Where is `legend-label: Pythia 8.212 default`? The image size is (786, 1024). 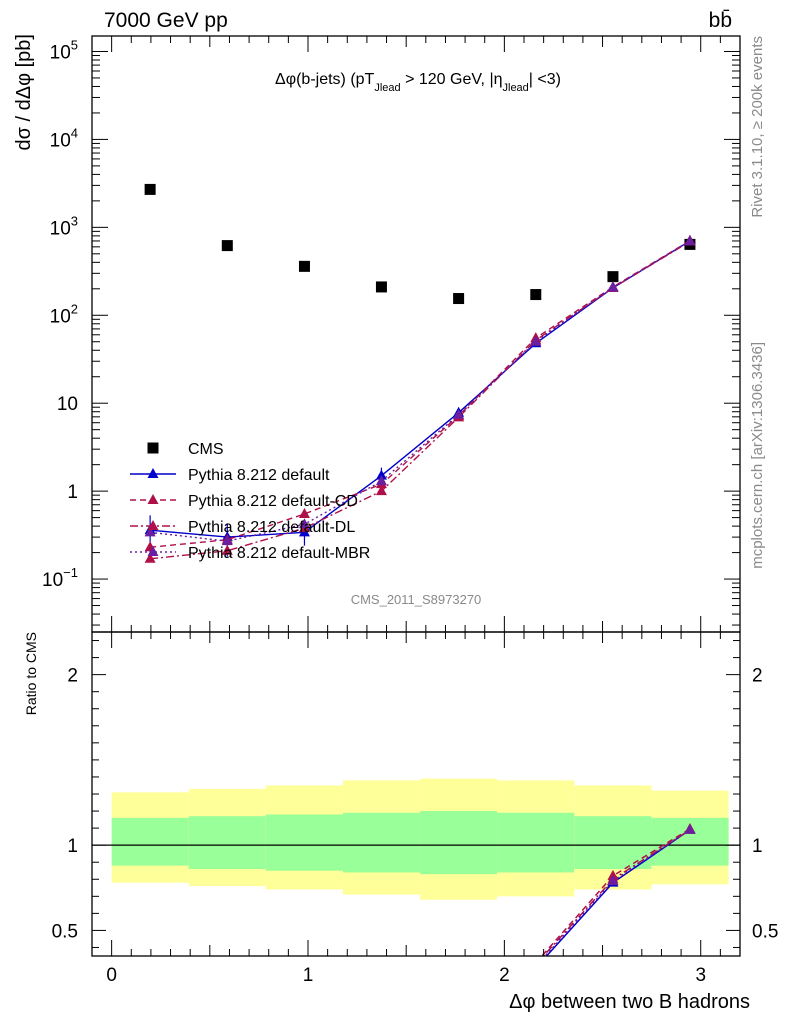
legend-label: Pythia 8.212 default is located at coordinates (259, 475).